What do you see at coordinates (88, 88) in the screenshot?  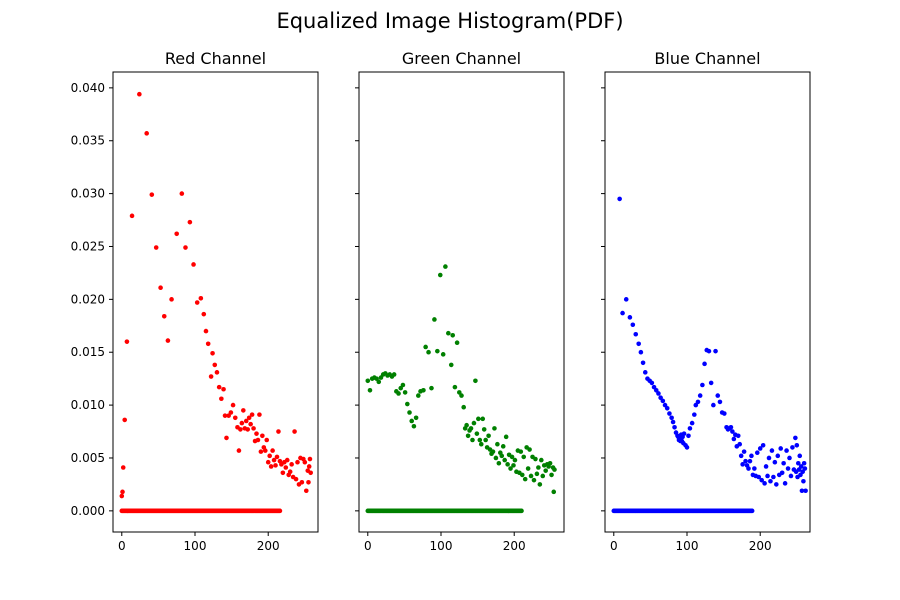 I see `red-y-tick-label: 0.040` at bounding box center [88, 88].